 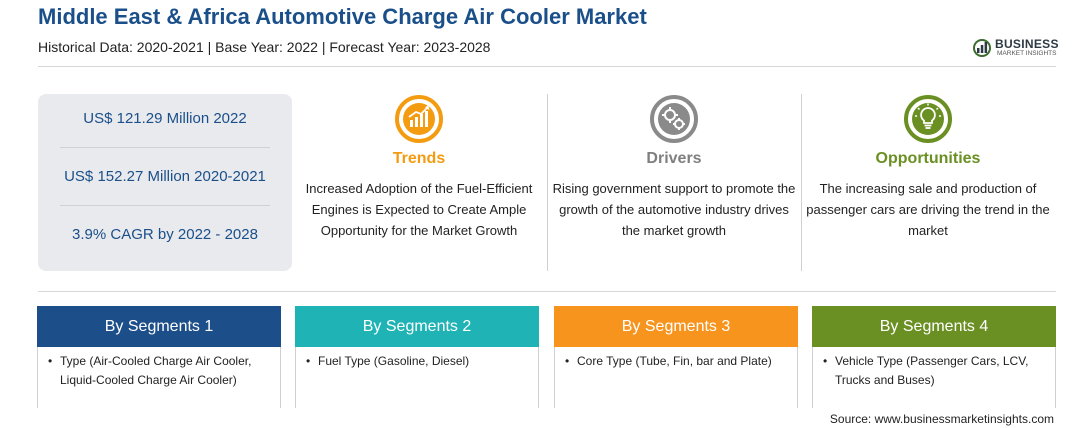 What do you see at coordinates (941, 419) in the screenshot?
I see `source-citation: Source: www.businessmarketinsights.com` at bounding box center [941, 419].